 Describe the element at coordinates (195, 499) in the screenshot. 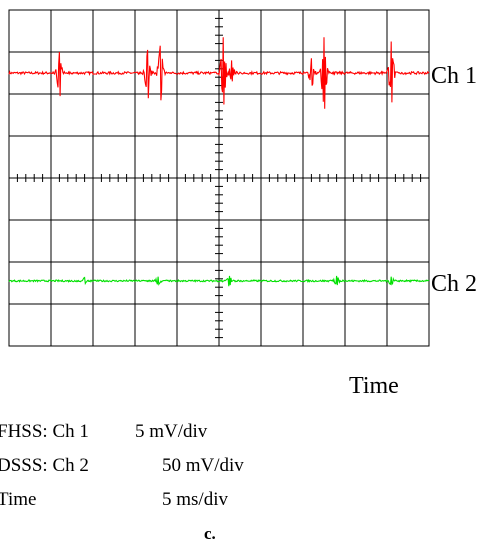

I see `legend-scale: 5 ms/div` at that location.